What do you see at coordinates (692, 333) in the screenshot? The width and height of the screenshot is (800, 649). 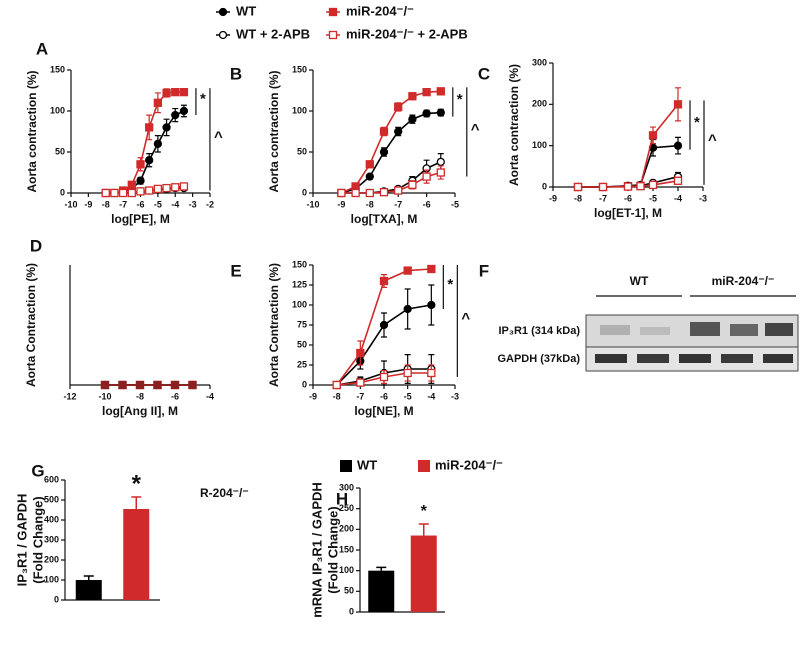 I see `blot-image` at bounding box center [692, 333].